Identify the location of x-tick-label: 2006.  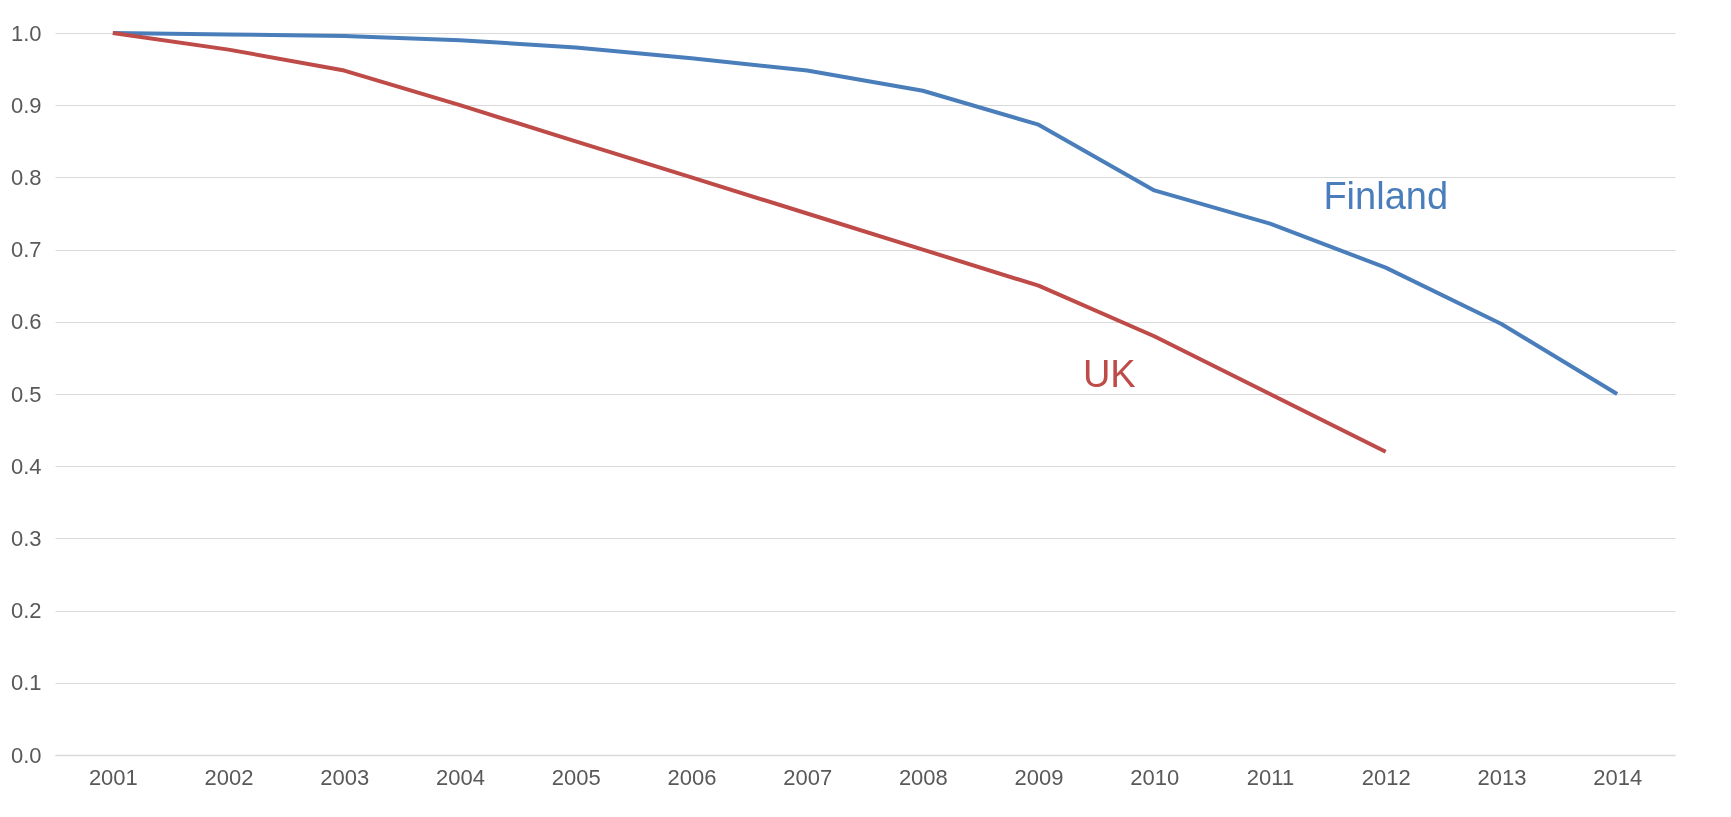
(692, 777).